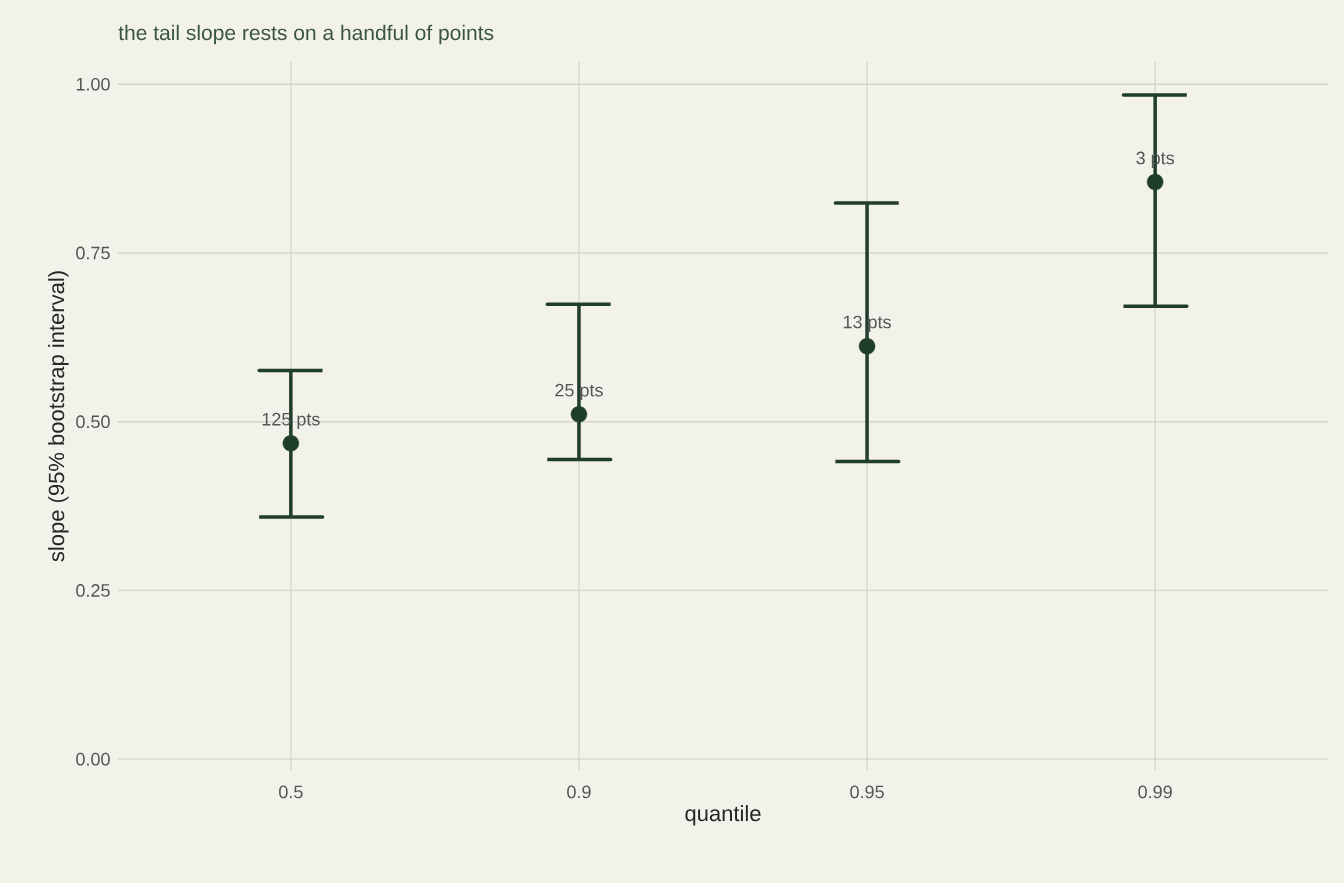 The width and height of the screenshot is (1344, 883). Describe the element at coordinates (306, 34) in the screenshot. I see `chart-title: the tail slope rests on a handful of points` at that location.